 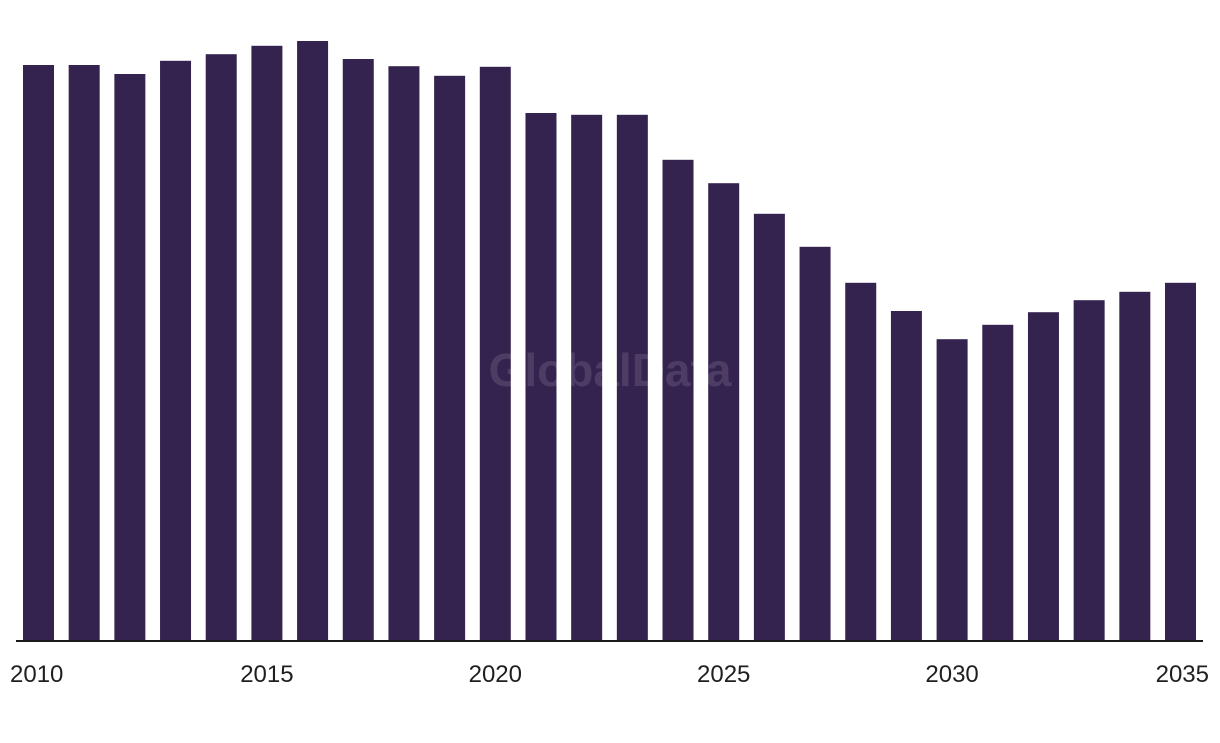 What do you see at coordinates (678, 400) in the screenshot?
I see `bar-2024` at bounding box center [678, 400].